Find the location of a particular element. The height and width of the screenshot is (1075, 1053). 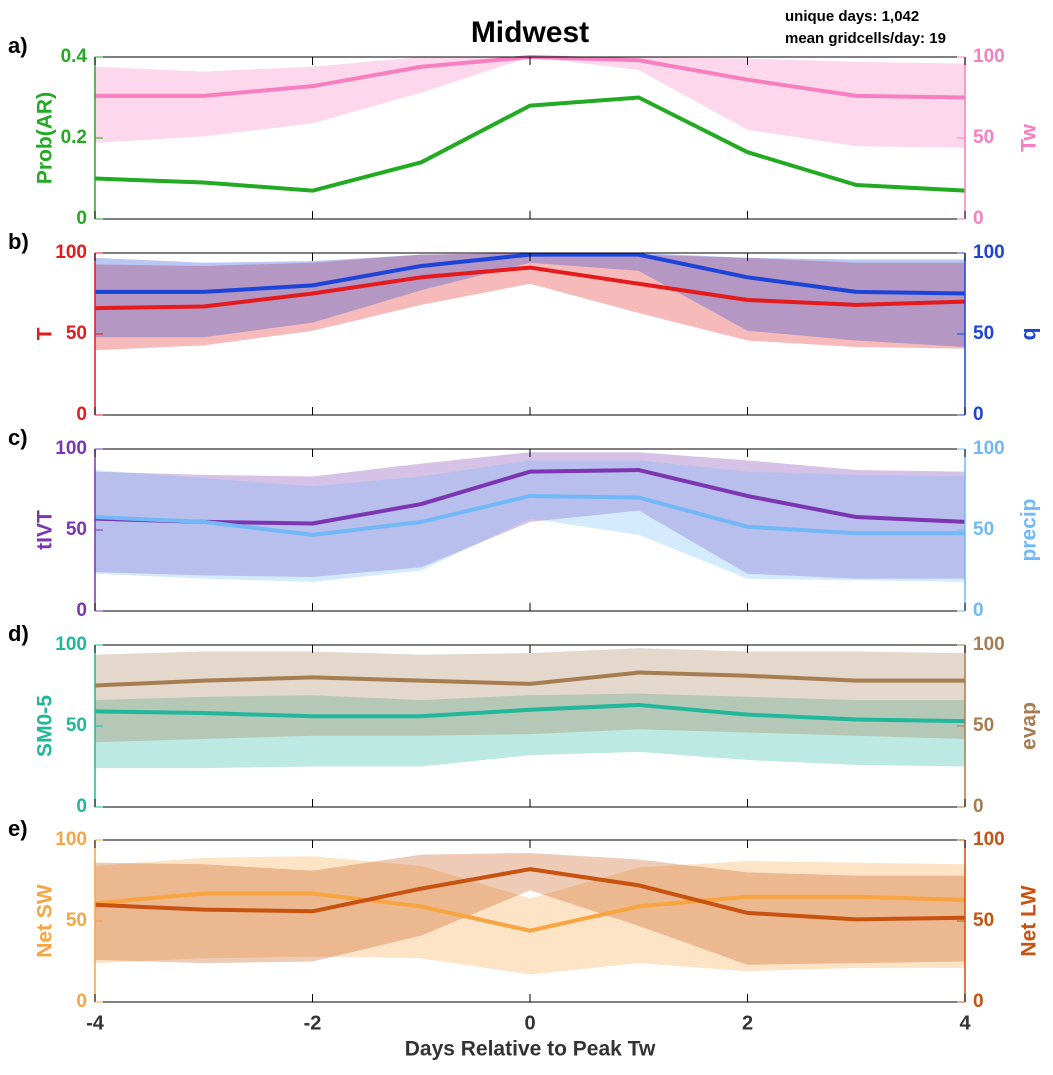

y-axis-label: evap is located at coordinates (1029, 726).